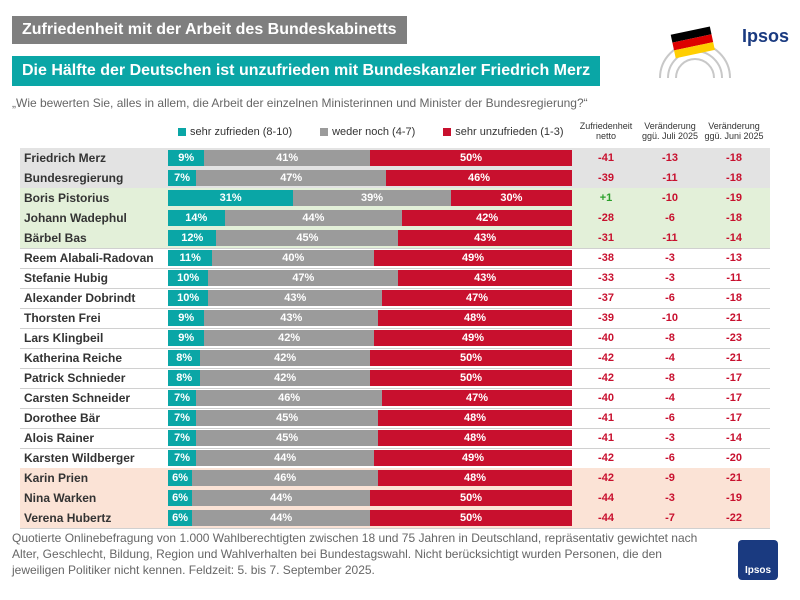  I want to click on row-label: Reem Alabali-Radovan, so click(89, 258).